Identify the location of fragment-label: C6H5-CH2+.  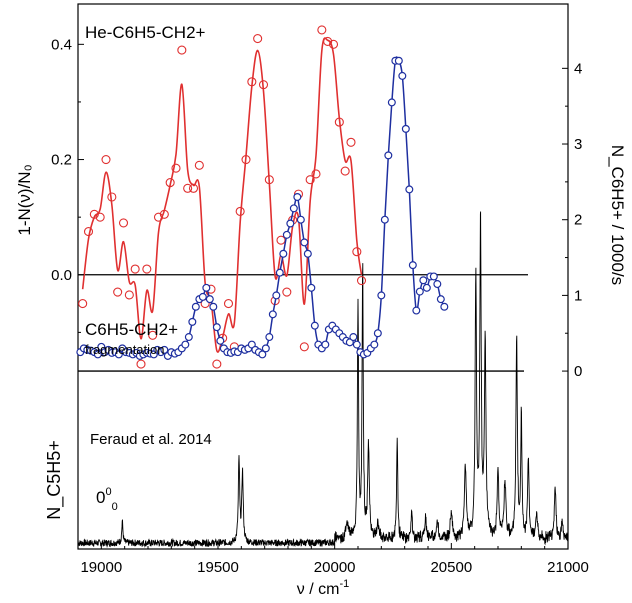
(131, 329).